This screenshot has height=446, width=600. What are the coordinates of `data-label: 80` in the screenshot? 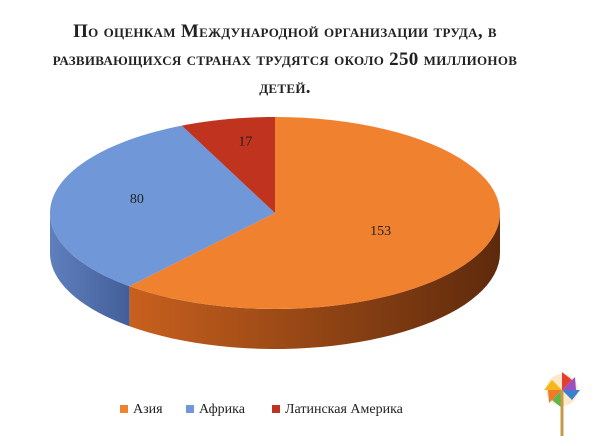 It's located at (137, 199).